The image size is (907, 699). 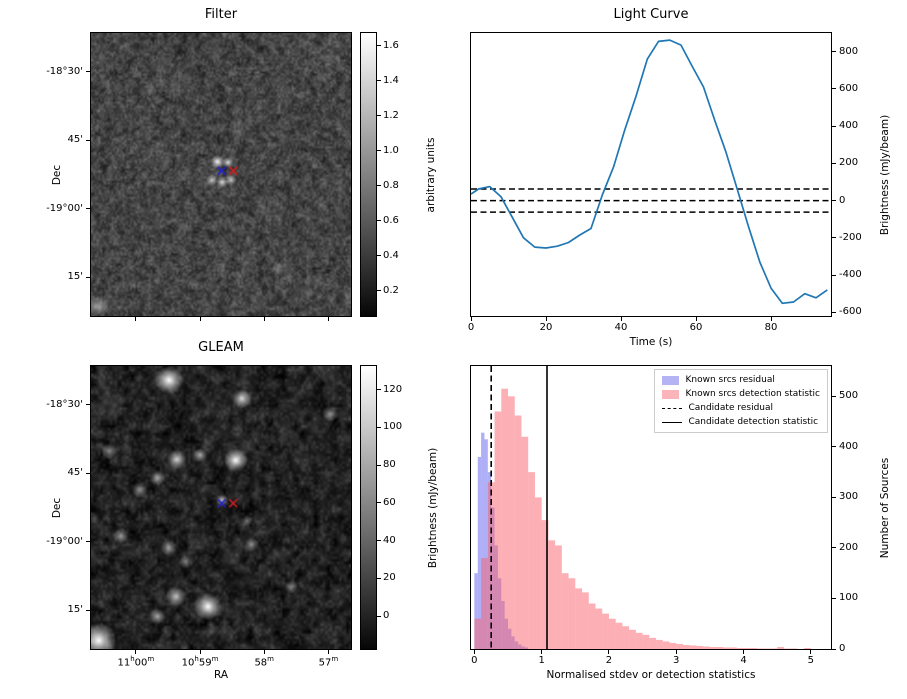 I want to click on light-curve-title: Light Curve, so click(x=651, y=14).